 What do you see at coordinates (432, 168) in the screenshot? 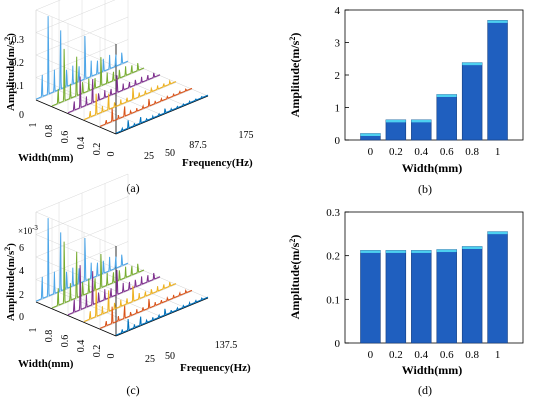
I see `panel-b-xlabel: Width(mm)` at bounding box center [432, 168].